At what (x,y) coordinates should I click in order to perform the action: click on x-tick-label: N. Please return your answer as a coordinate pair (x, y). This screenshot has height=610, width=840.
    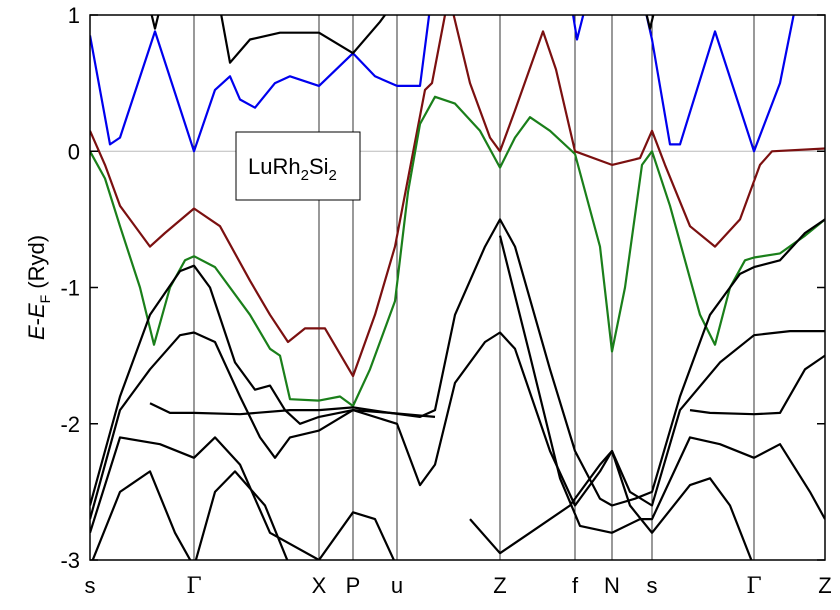
    Looking at the image, I should click on (612, 585).